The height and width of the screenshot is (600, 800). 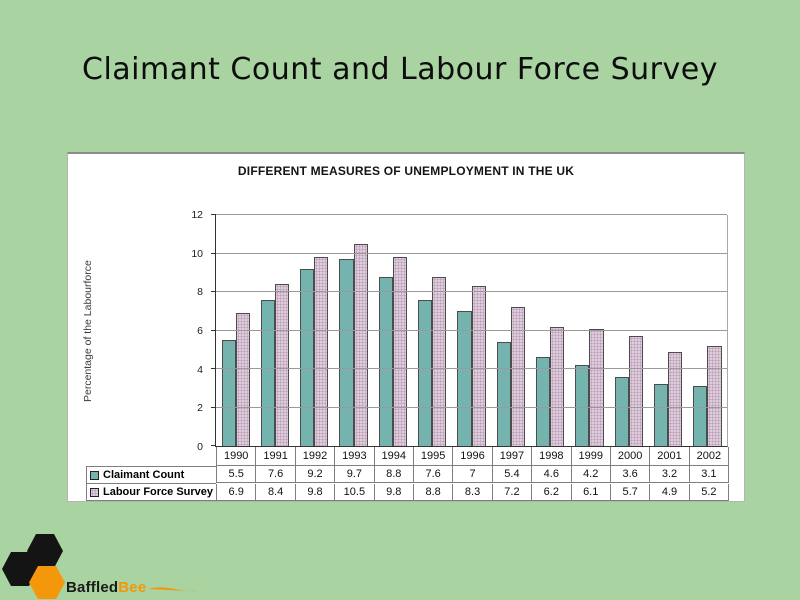 I want to click on bar-labour-force-survey-1999, so click(x=596, y=387).